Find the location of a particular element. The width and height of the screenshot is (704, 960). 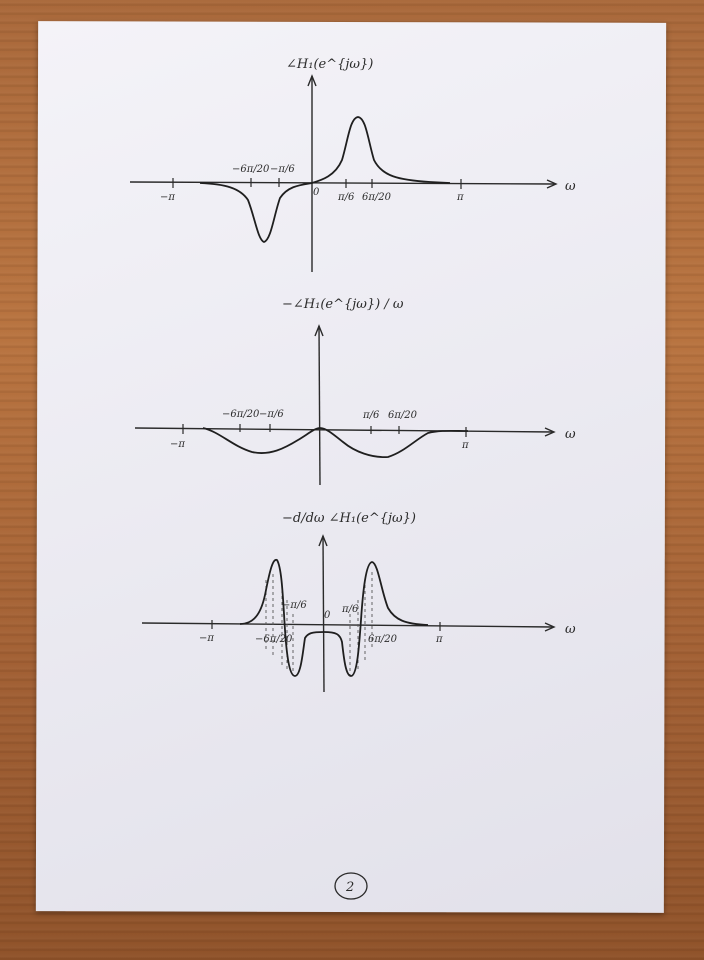

phase-curve is located at coordinates (325, 179).